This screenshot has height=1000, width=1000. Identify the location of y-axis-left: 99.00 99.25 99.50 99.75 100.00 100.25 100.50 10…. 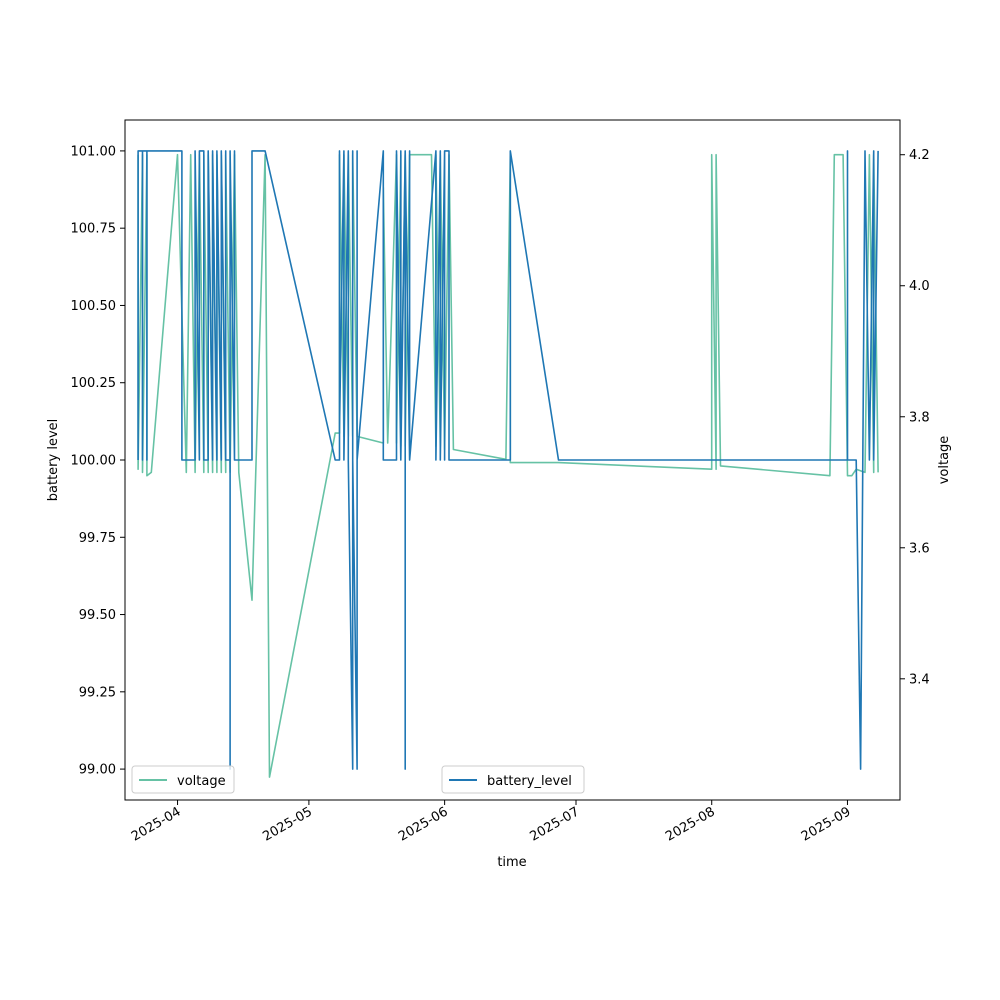
(98, 461).